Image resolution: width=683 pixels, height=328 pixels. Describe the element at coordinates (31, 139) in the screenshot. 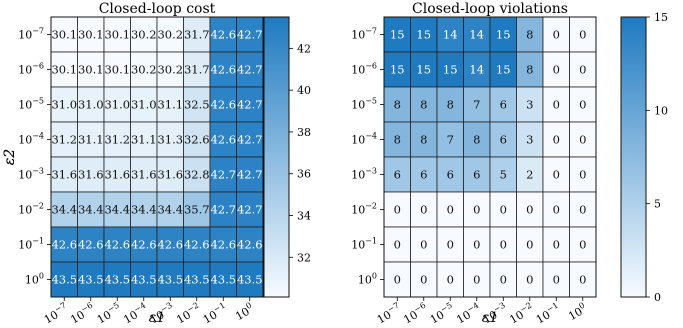

I see `y-tick-label: 10⁻⁴` at that location.